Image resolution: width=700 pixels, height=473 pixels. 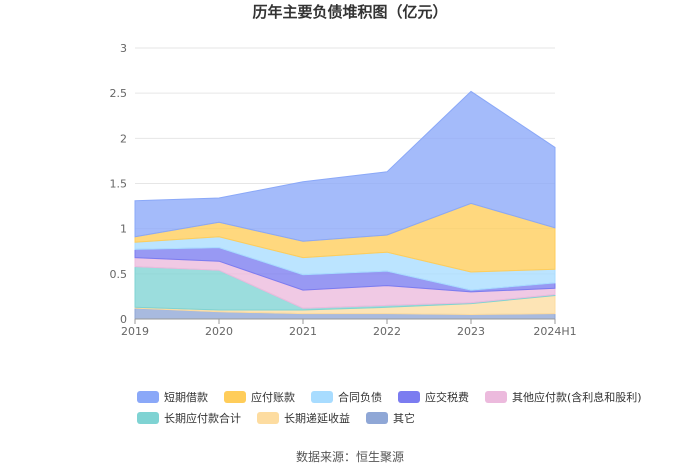 What do you see at coordinates (317, 418) in the screenshot?
I see `legend-label: 长期递延收益` at bounding box center [317, 418].